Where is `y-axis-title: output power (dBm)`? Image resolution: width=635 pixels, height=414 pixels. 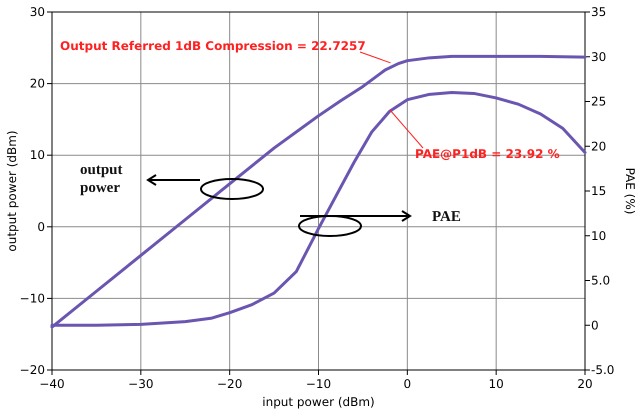
y-axis-title: output power (dBm) is located at coordinates (12, 191).